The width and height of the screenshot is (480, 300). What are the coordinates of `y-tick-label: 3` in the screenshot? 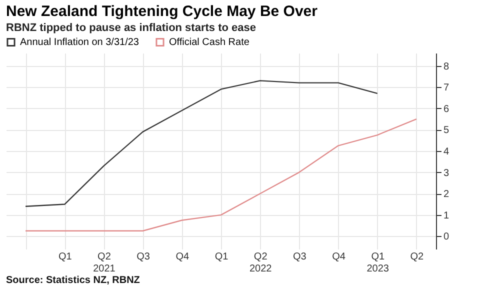 It's located at (447, 173).